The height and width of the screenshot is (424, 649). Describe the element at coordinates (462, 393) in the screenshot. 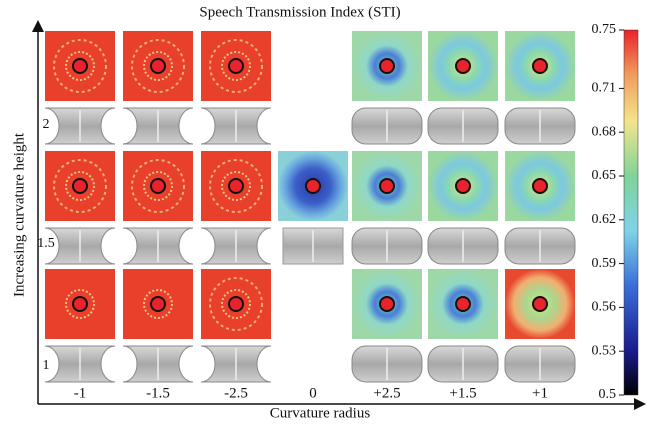

I see `column-label: +1.5` at that location.